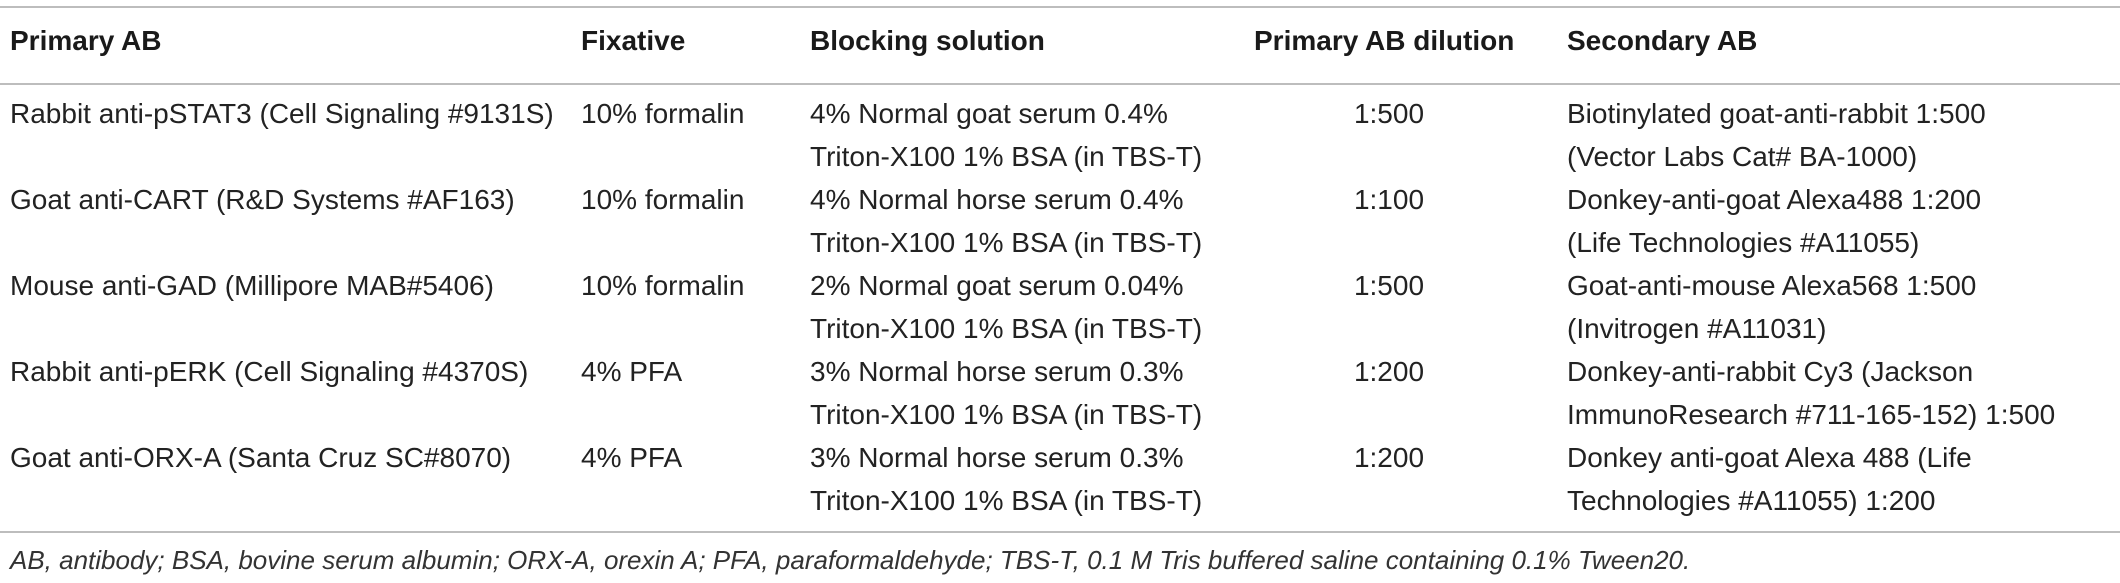 The width and height of the screenshot is (2120, 583). Describe the element at coordinates (1389, 457) in the screenshot. I see `row-5-dilution: 1:200` at that location.